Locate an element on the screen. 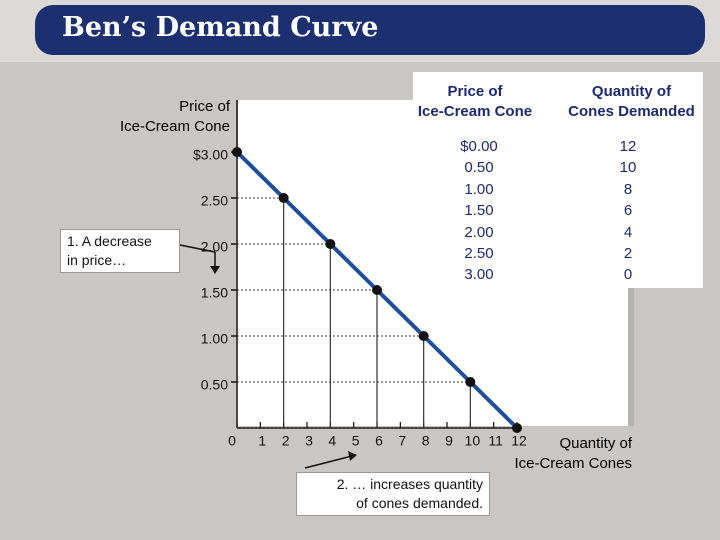 This screenshot has width=720, height=540. x-tick-label: 1 is located at coordinates (262, 441).